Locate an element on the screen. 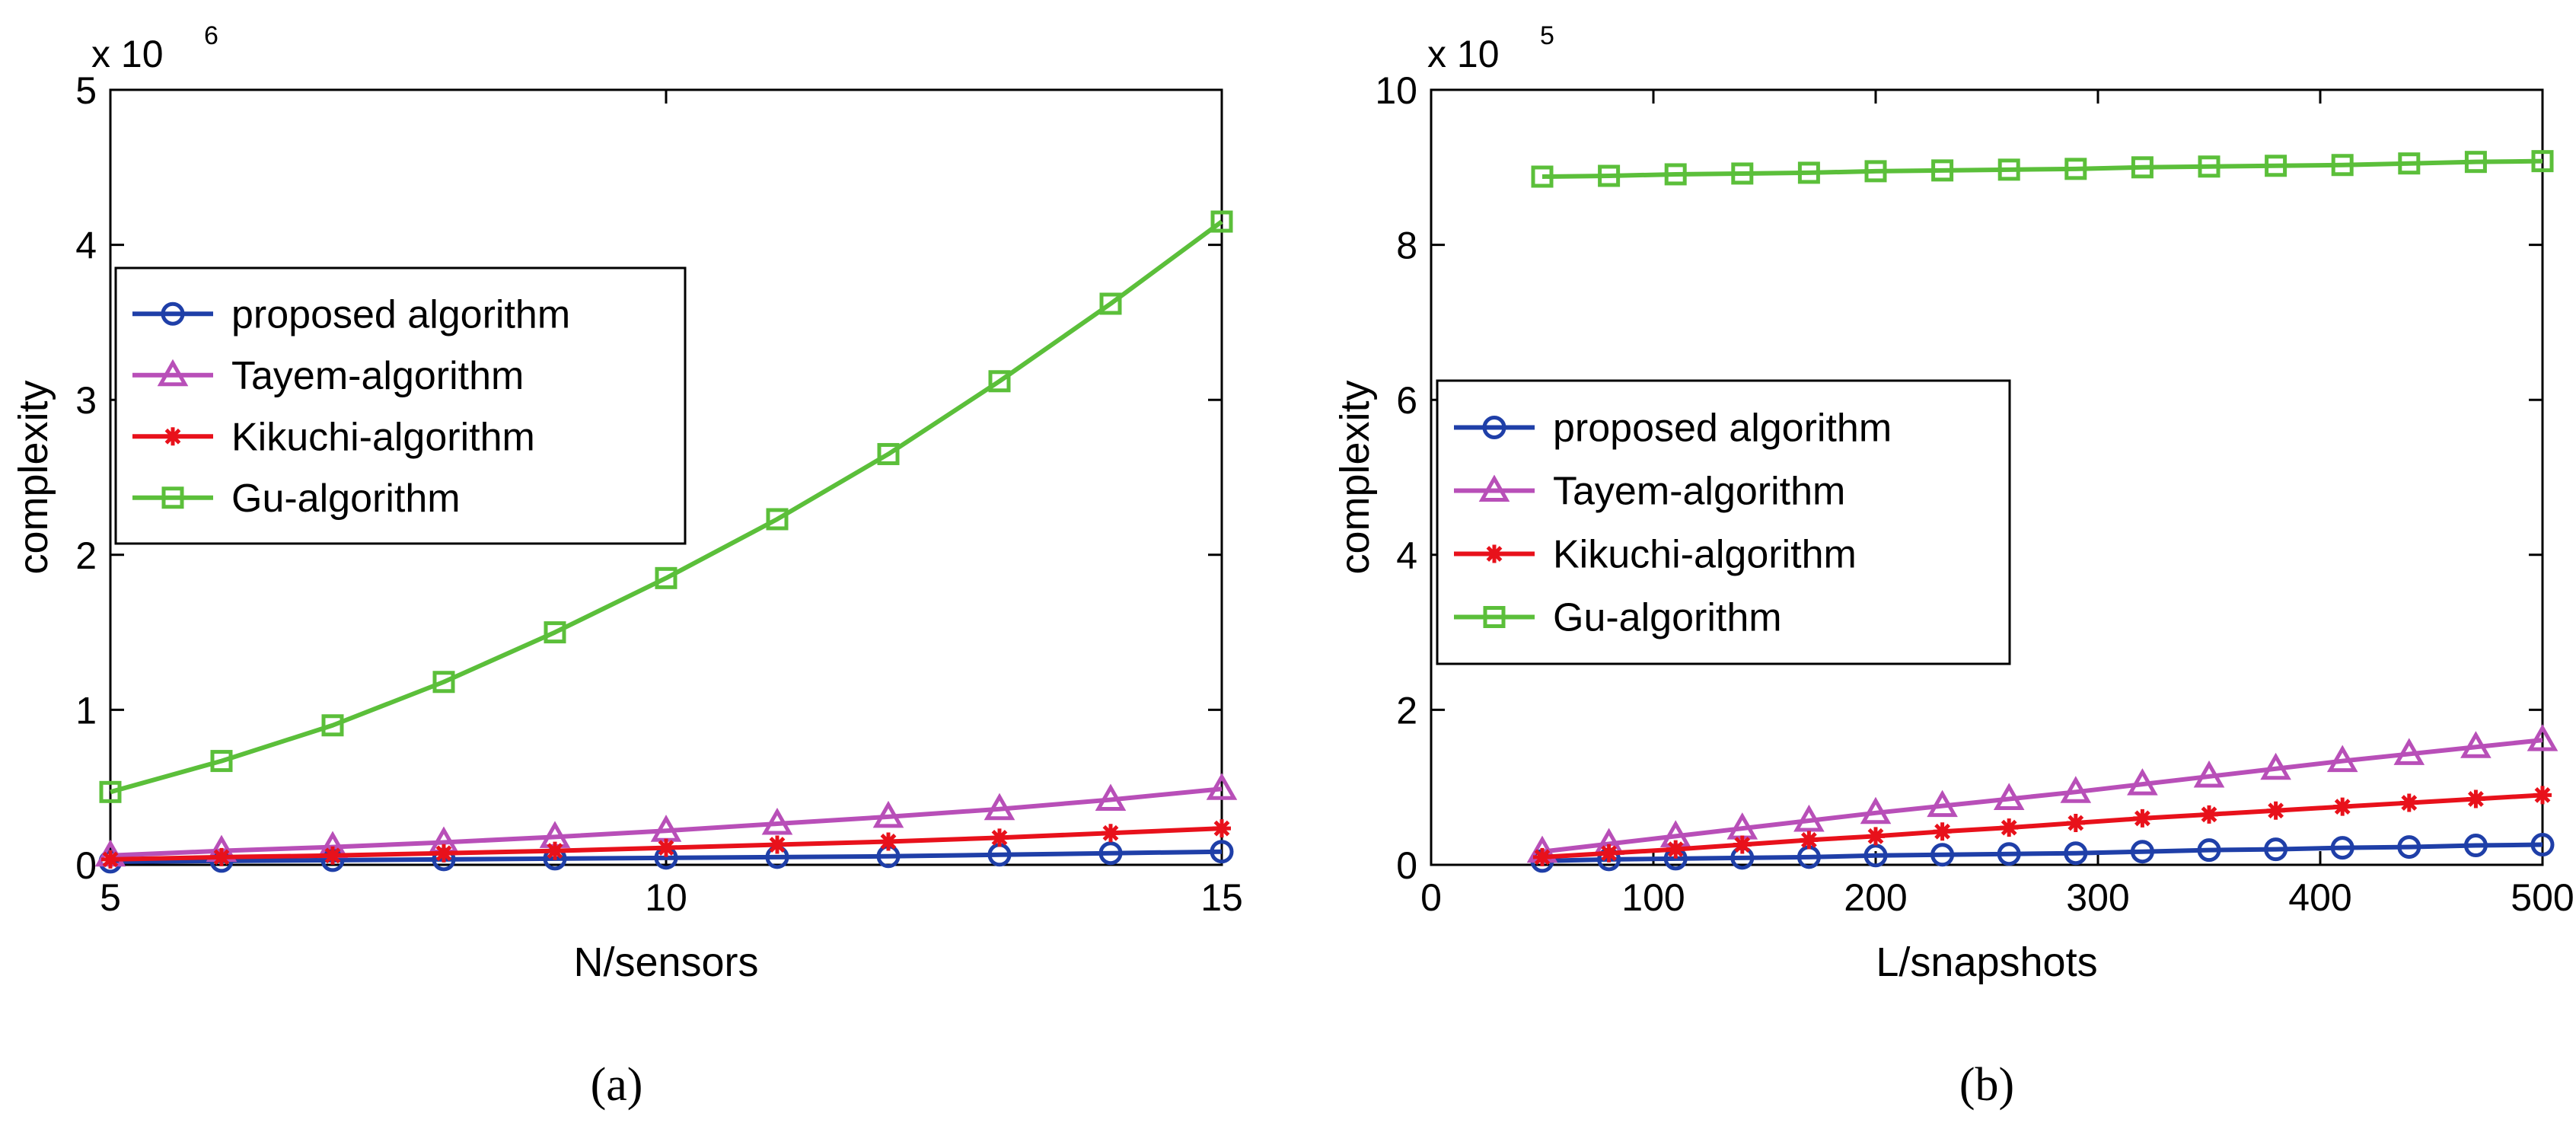 Image resolution: width=2576 pixels, height=1129 pixels. y-tick-label: 5 is located at coordinates (86, 90).